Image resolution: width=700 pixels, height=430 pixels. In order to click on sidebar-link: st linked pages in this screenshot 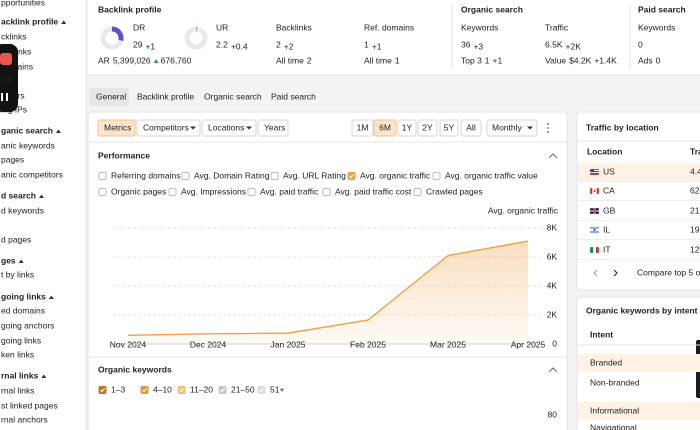, I will do `click(29, 405)`.